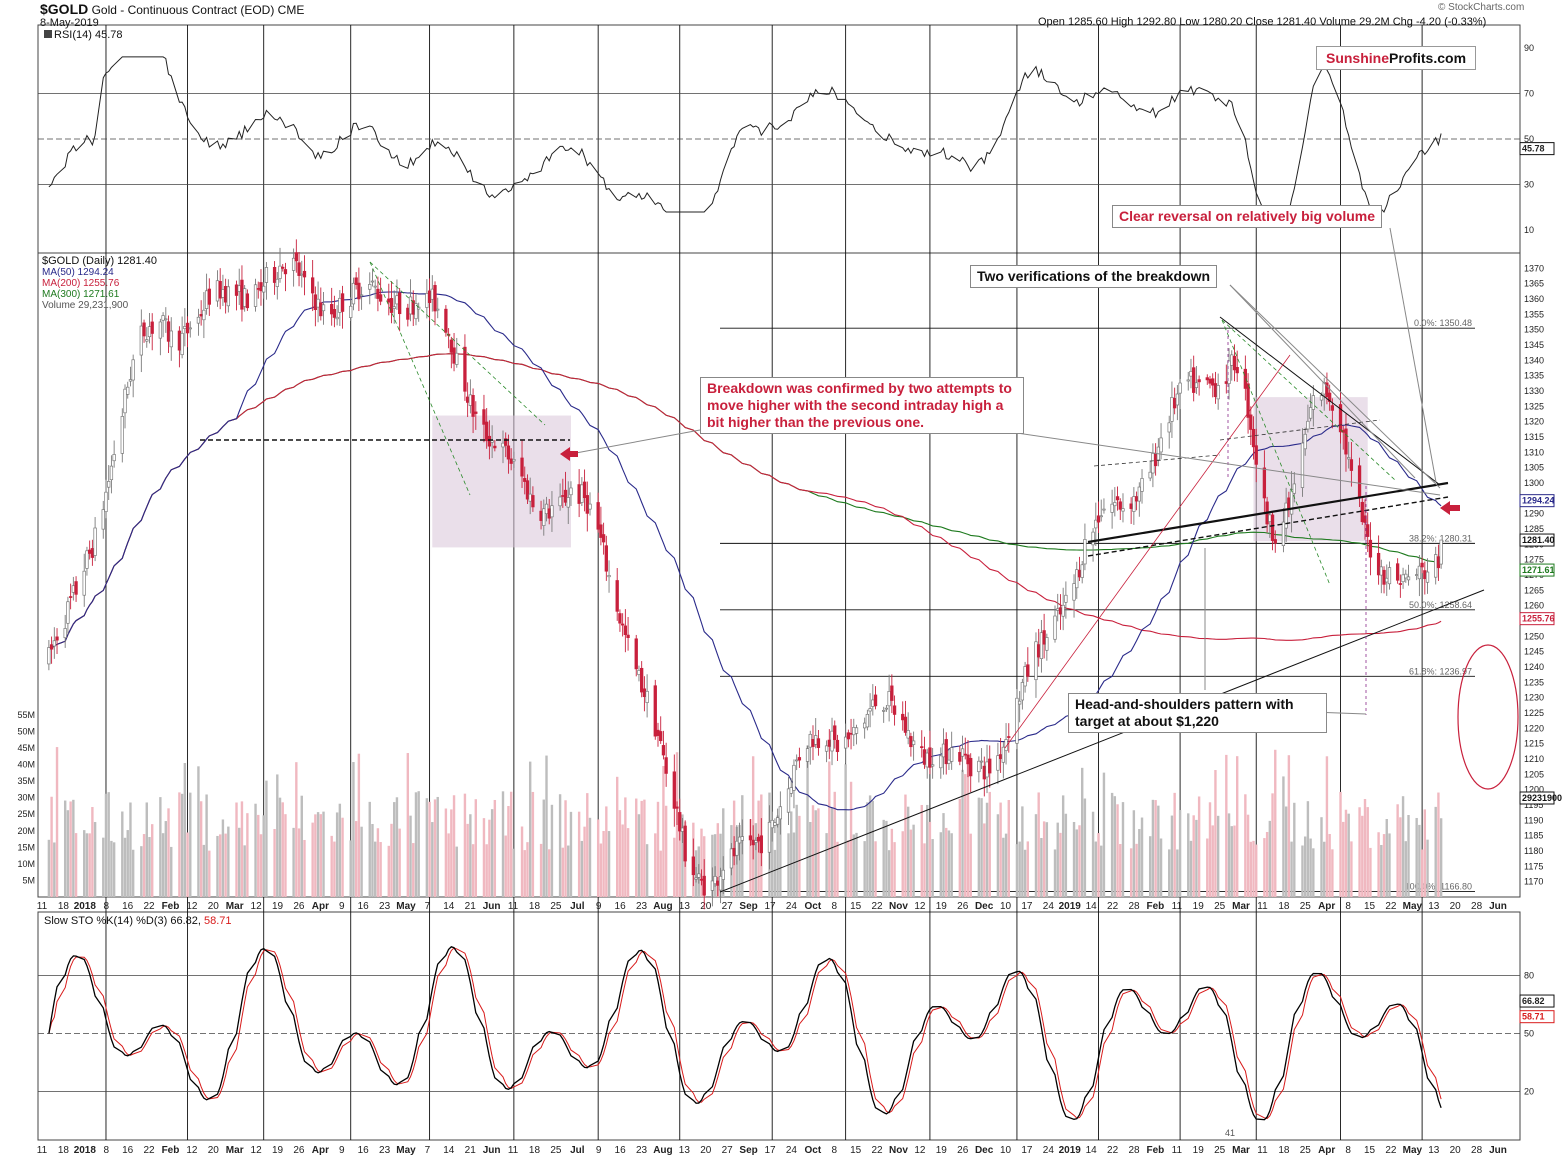  I want to click on price-tick-label: 1245, so click(1534, 652).